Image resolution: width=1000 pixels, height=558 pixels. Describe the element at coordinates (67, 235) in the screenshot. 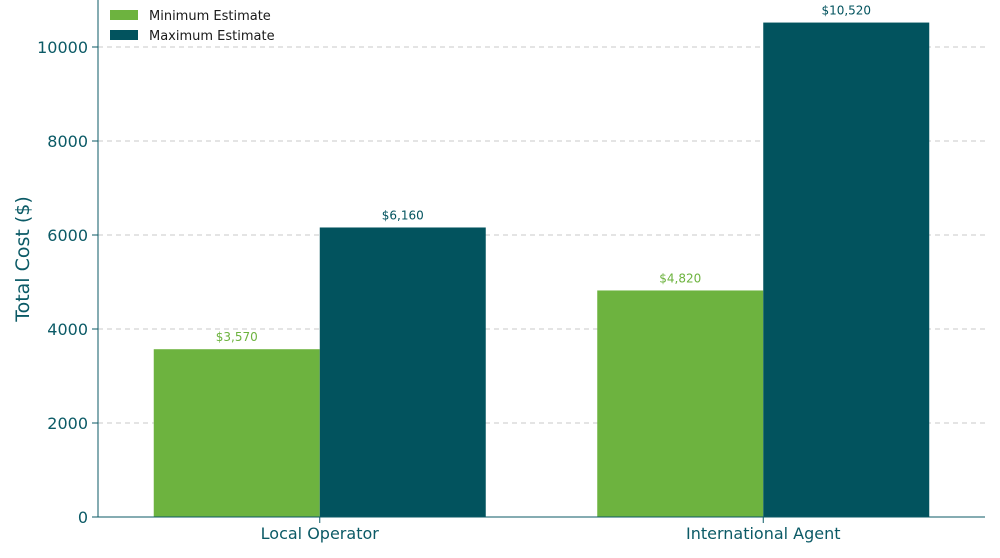

I see `y-tick-label: 6000` at that location.